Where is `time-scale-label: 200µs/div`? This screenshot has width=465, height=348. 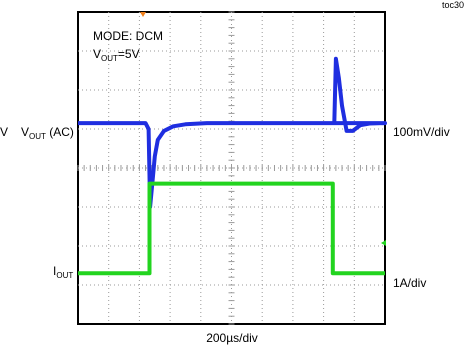
time-scale-label: 200µs/div is located at coordinates (232, 338).